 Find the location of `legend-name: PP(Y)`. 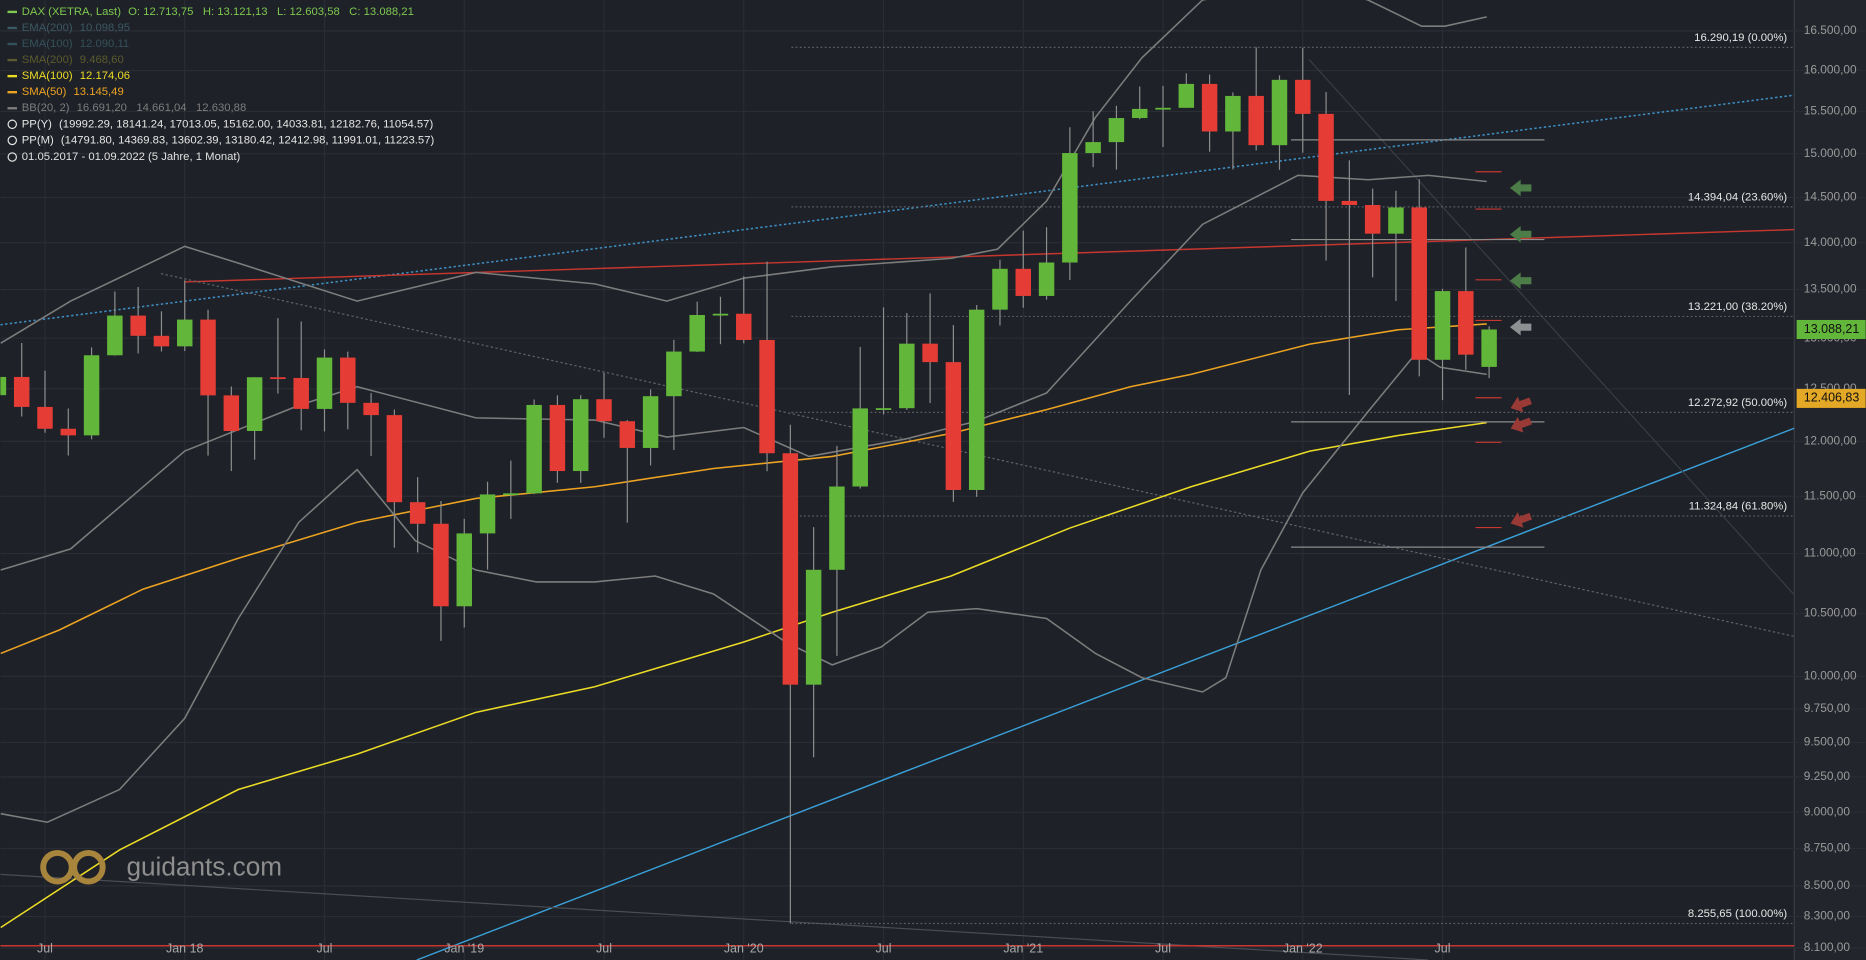

legend-name: PP(Y) is located at coordinates (37, 124).